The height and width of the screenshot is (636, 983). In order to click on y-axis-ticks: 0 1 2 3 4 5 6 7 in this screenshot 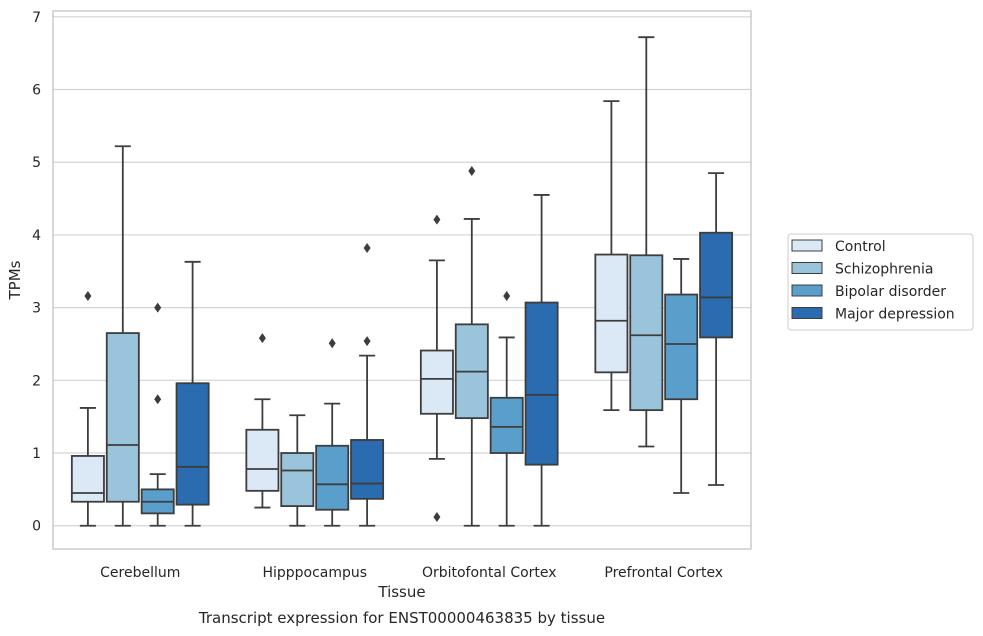, I will do `click(36, 272)`.